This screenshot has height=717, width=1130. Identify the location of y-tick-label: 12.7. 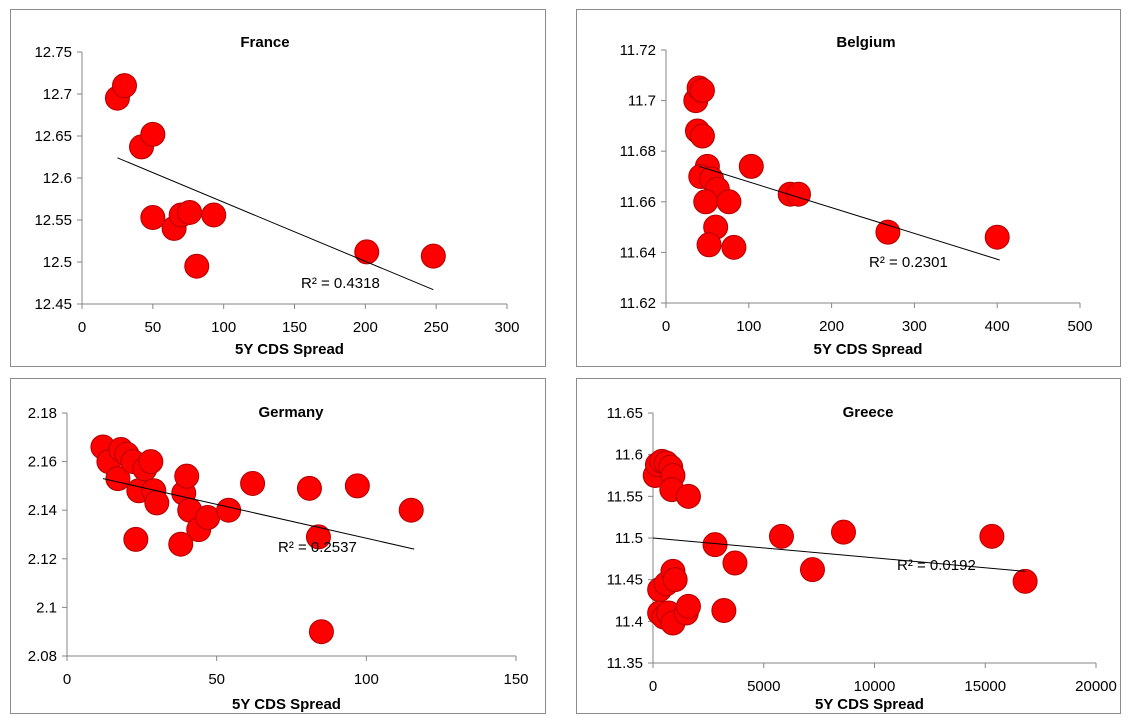
(57, 94).